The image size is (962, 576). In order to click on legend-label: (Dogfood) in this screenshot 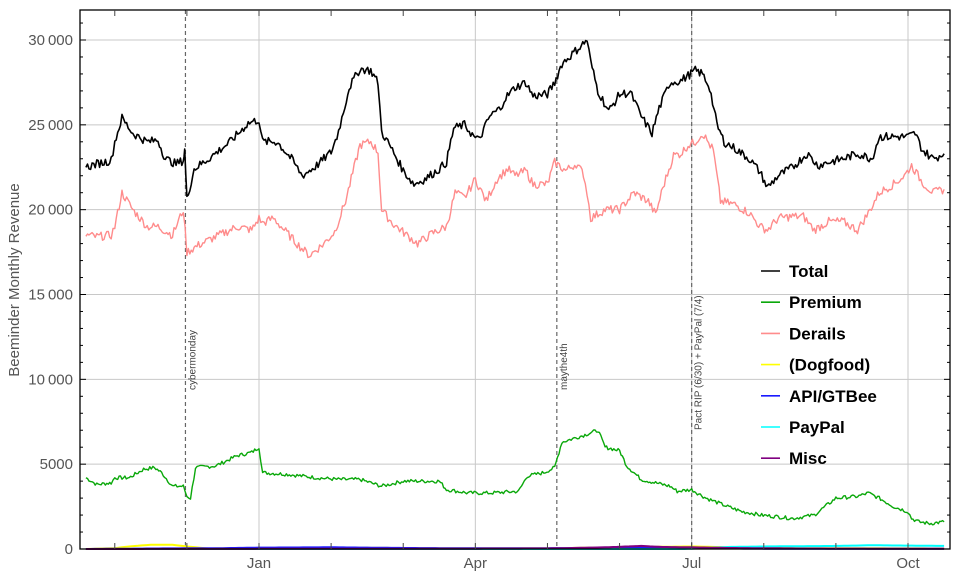, I will do `click(829, 365)`.